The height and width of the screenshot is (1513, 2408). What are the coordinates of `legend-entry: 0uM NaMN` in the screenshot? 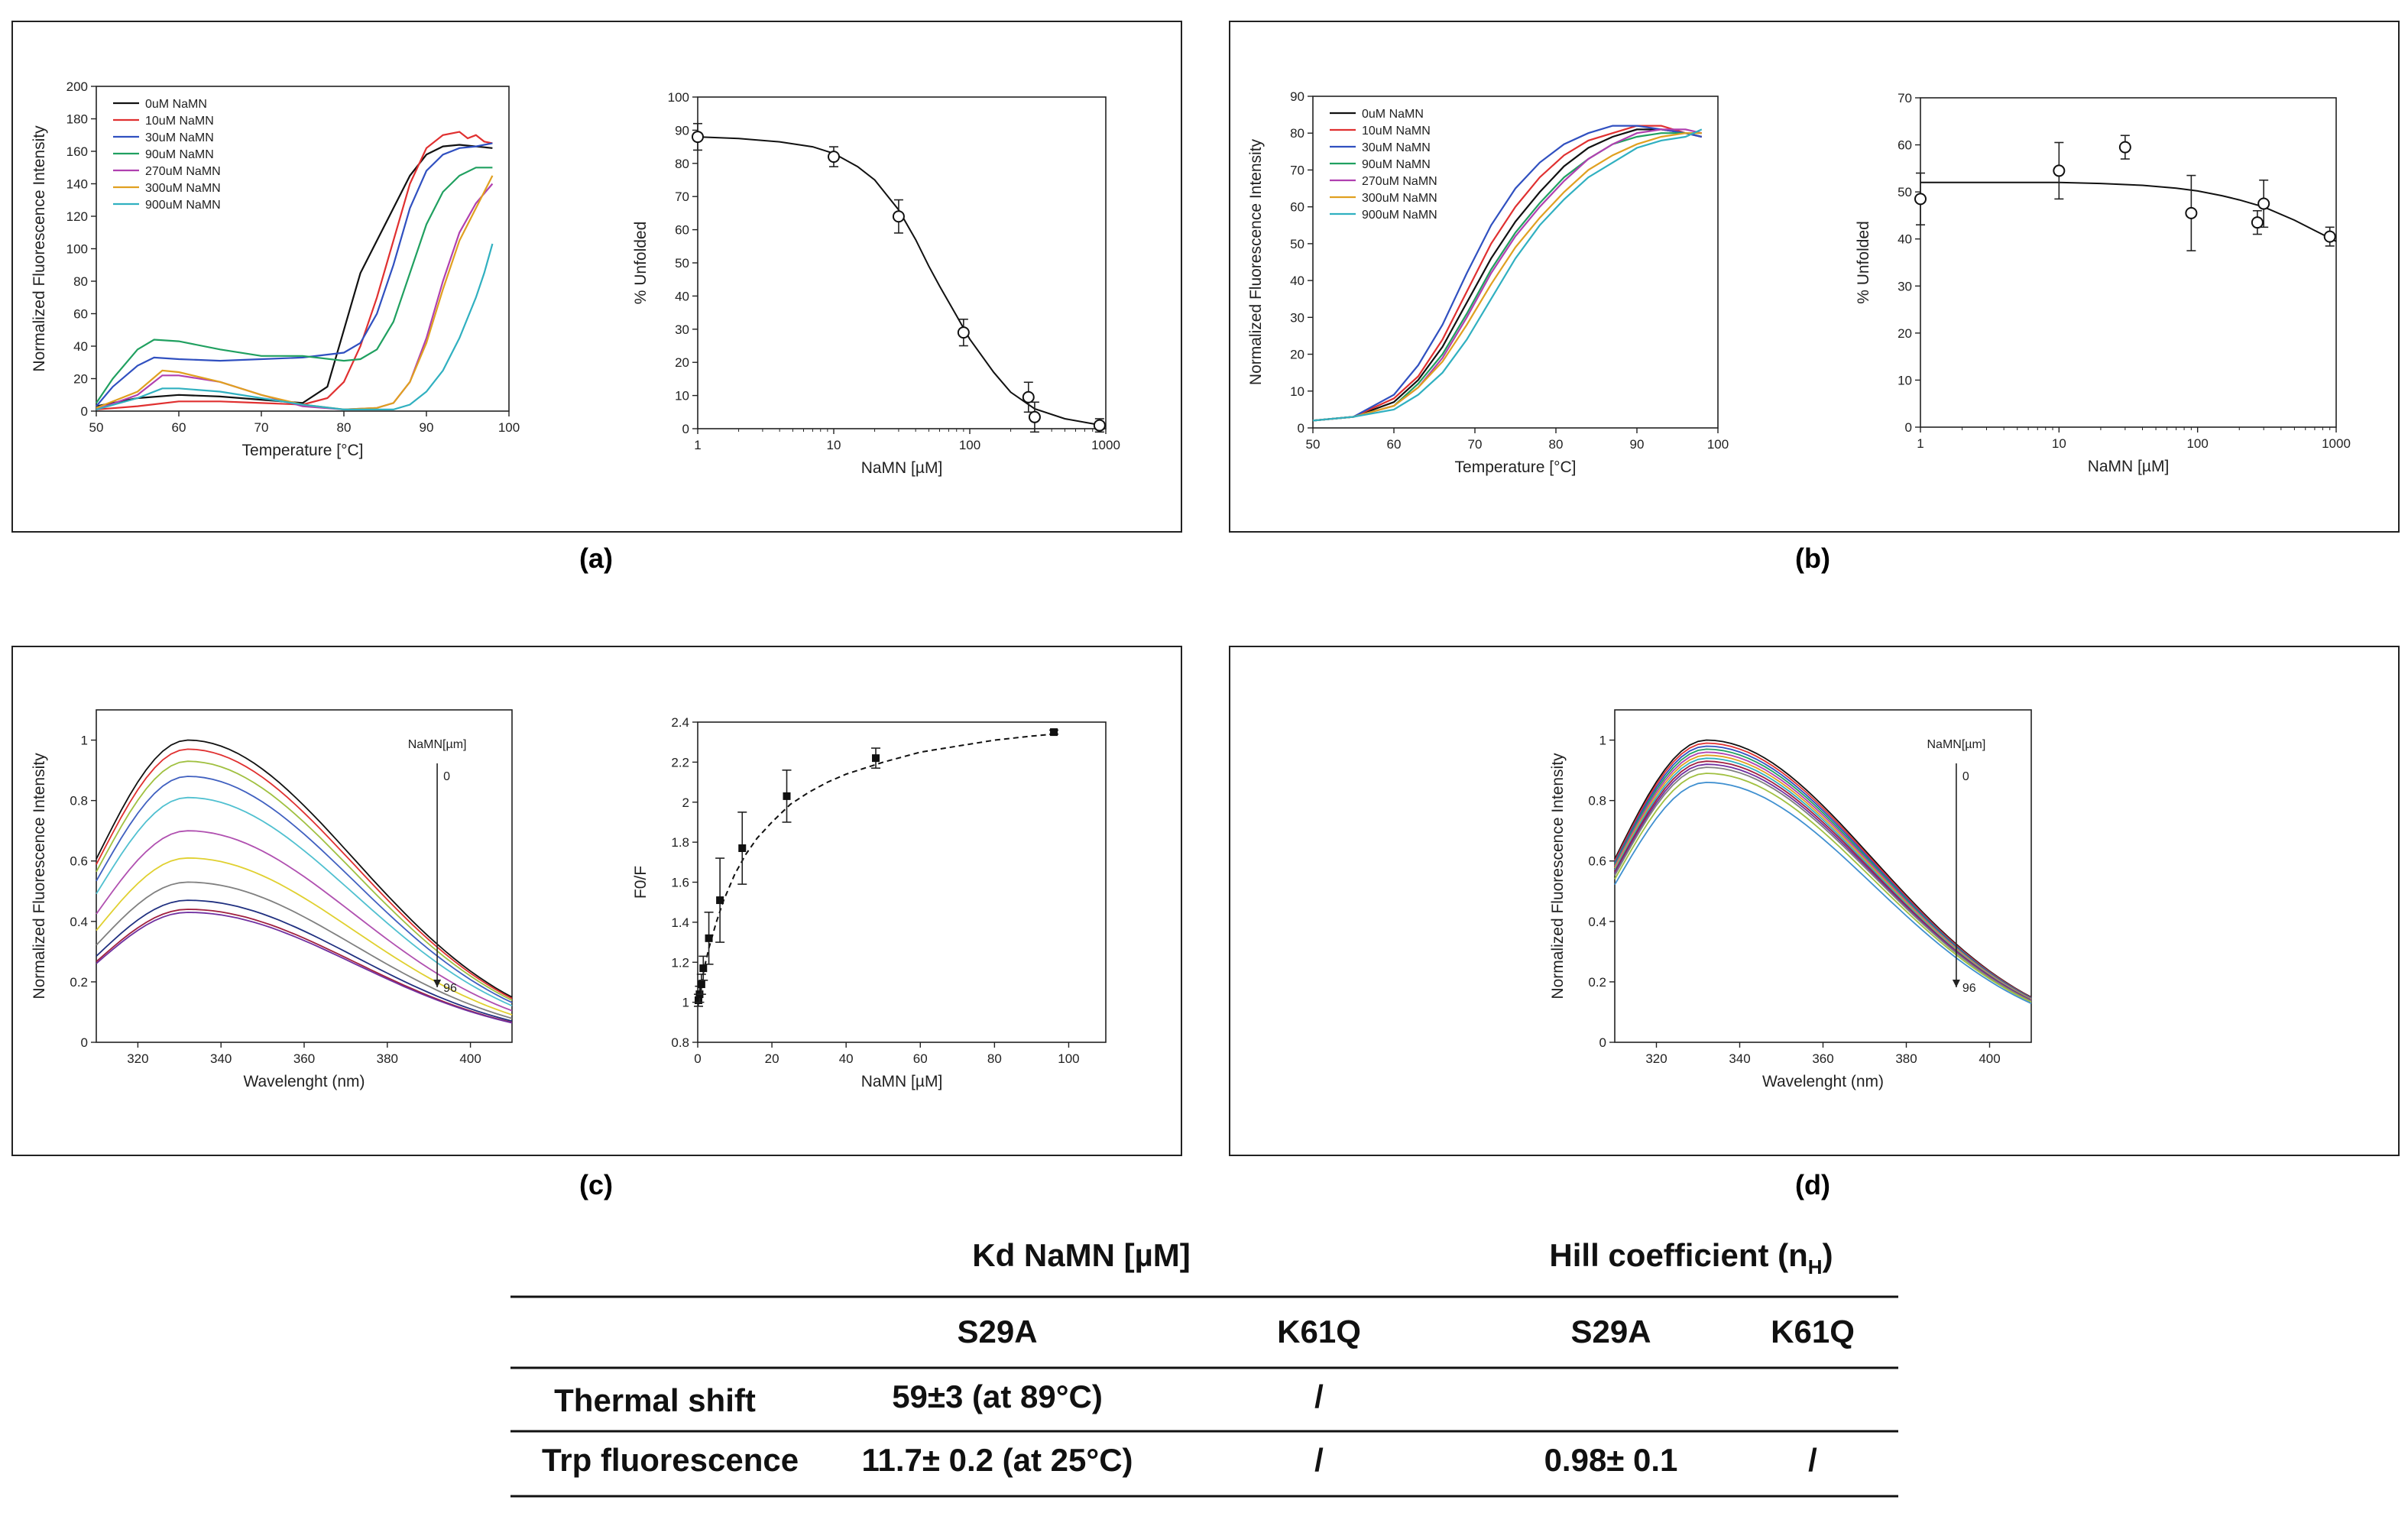 It's located at (1393, 114).